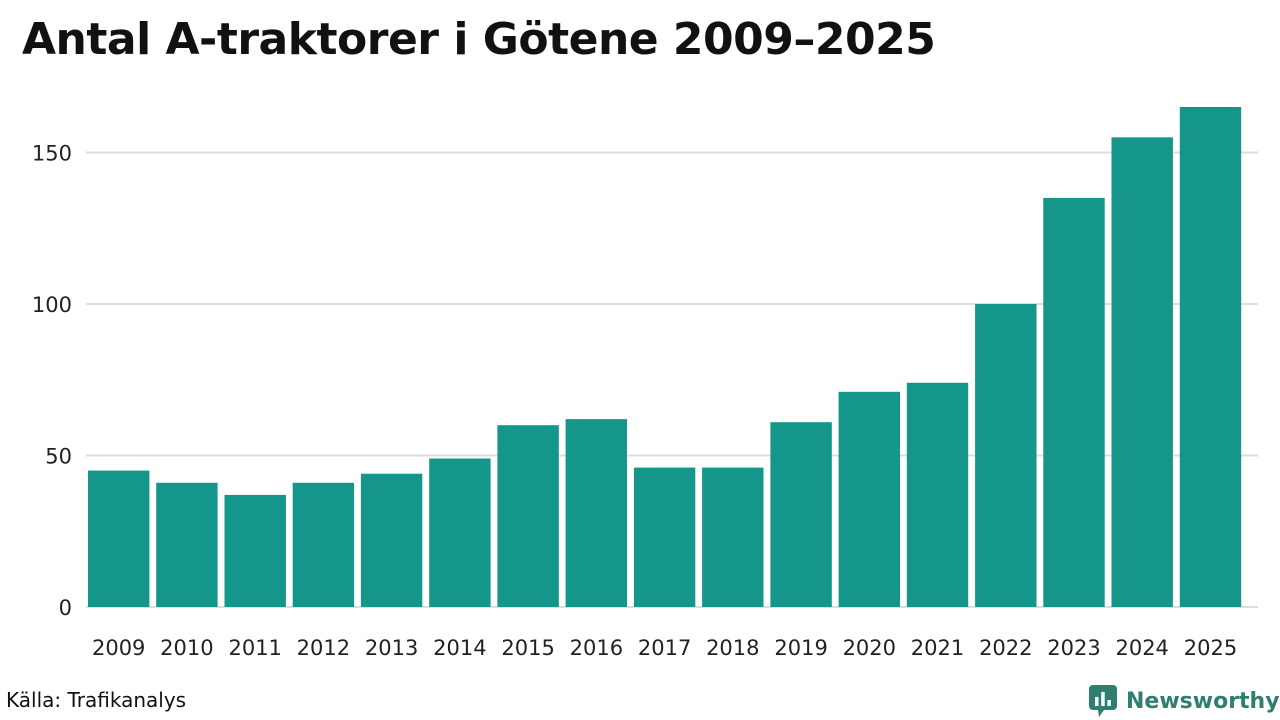  I want to click on x-tick-label: 2020, so click(869, 648).